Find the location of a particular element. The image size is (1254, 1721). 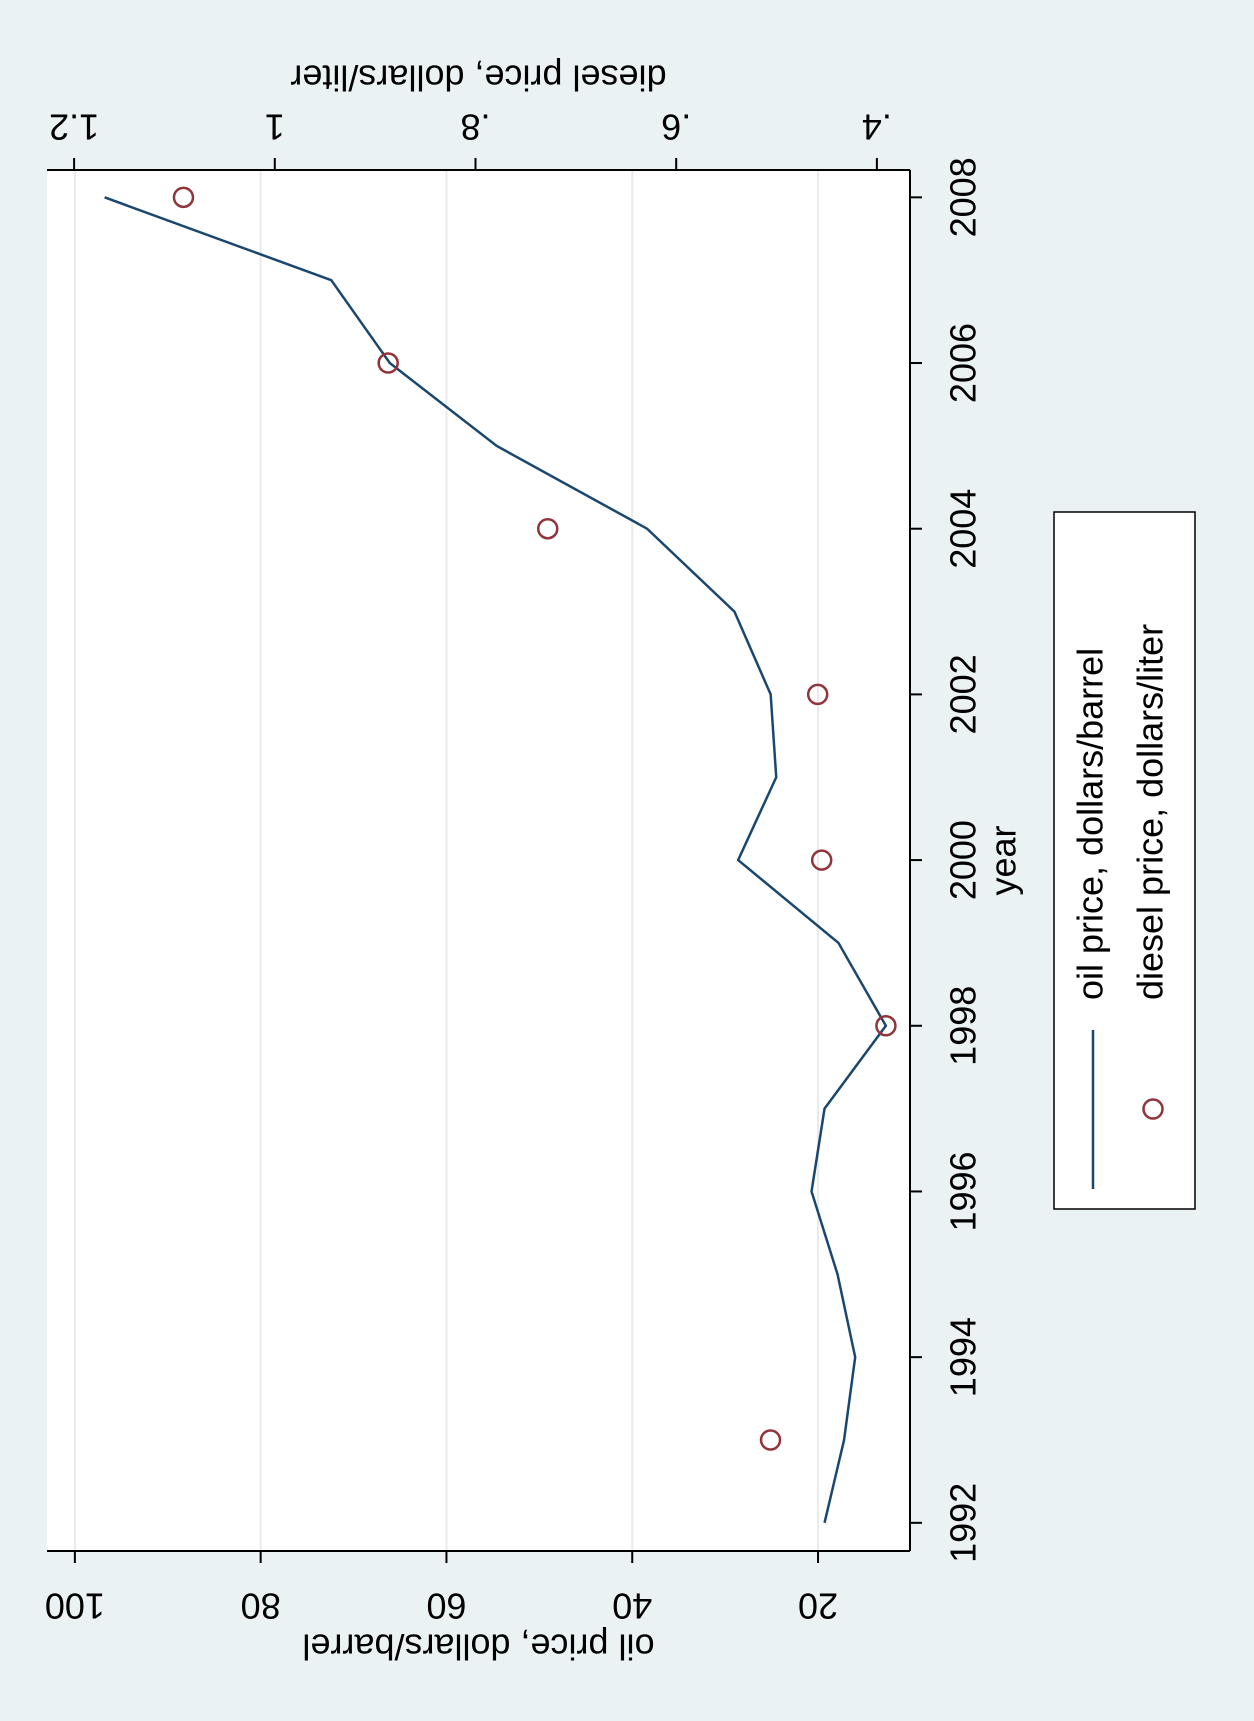

y2-tick-label: .6 is located at coordinates (676, 126).